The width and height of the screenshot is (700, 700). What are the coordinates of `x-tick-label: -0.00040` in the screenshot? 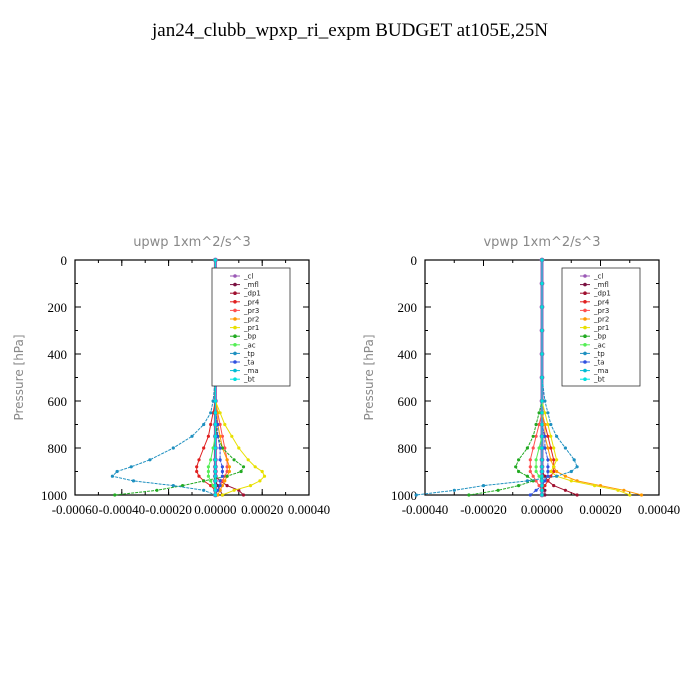 It's located at (425, 509).